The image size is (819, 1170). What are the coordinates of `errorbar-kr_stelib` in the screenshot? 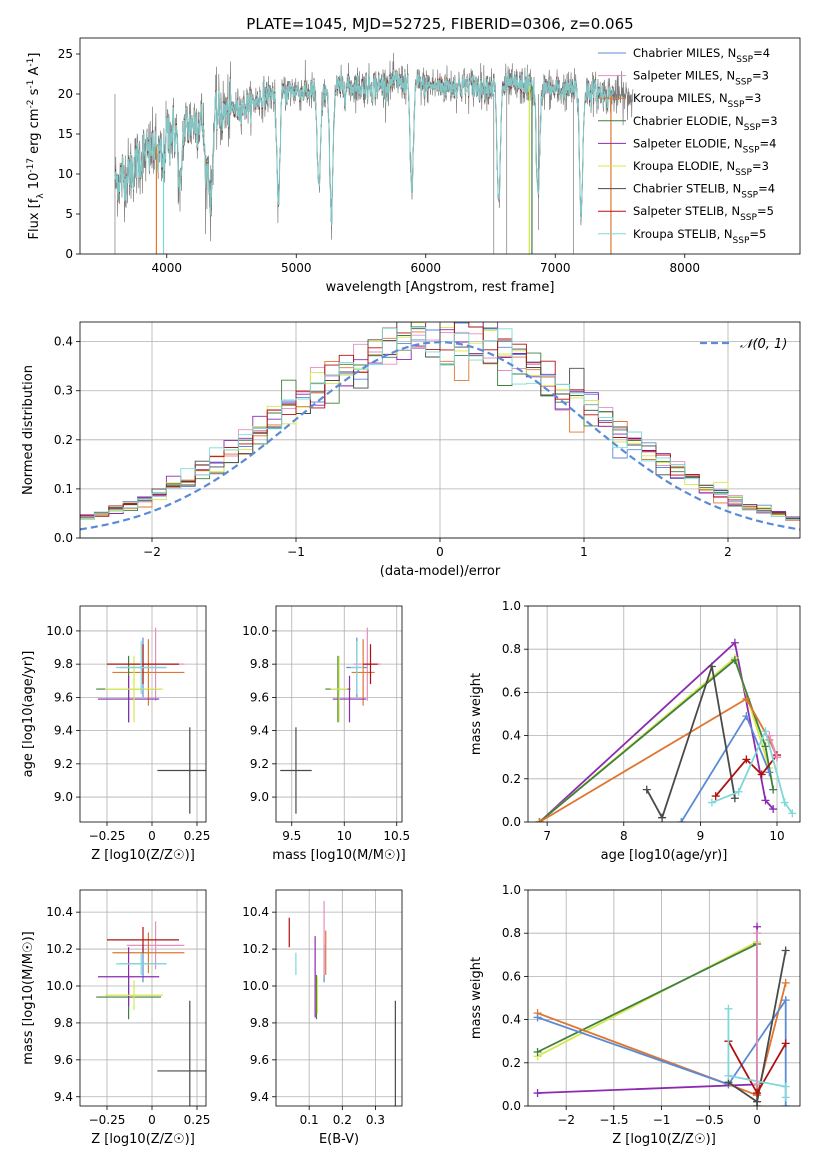 It's located at (357, 667).